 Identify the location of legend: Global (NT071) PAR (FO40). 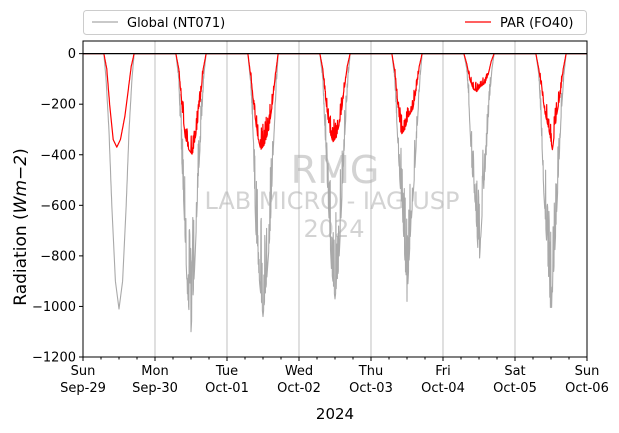
(335, 22).